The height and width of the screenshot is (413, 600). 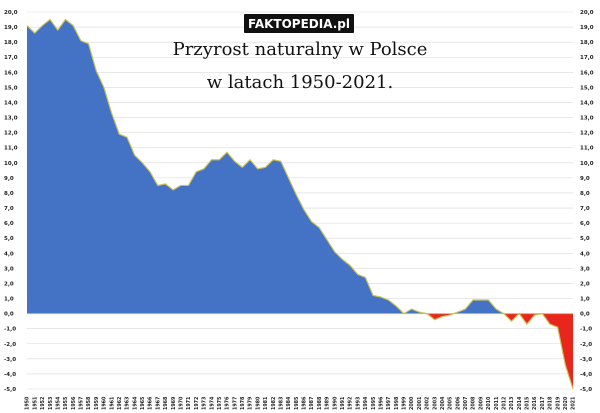 What do you see at coordinates (586, 360) in the screenshot?
I see `y-tick-label-right: -3,0` at bounding box center [586, 360].